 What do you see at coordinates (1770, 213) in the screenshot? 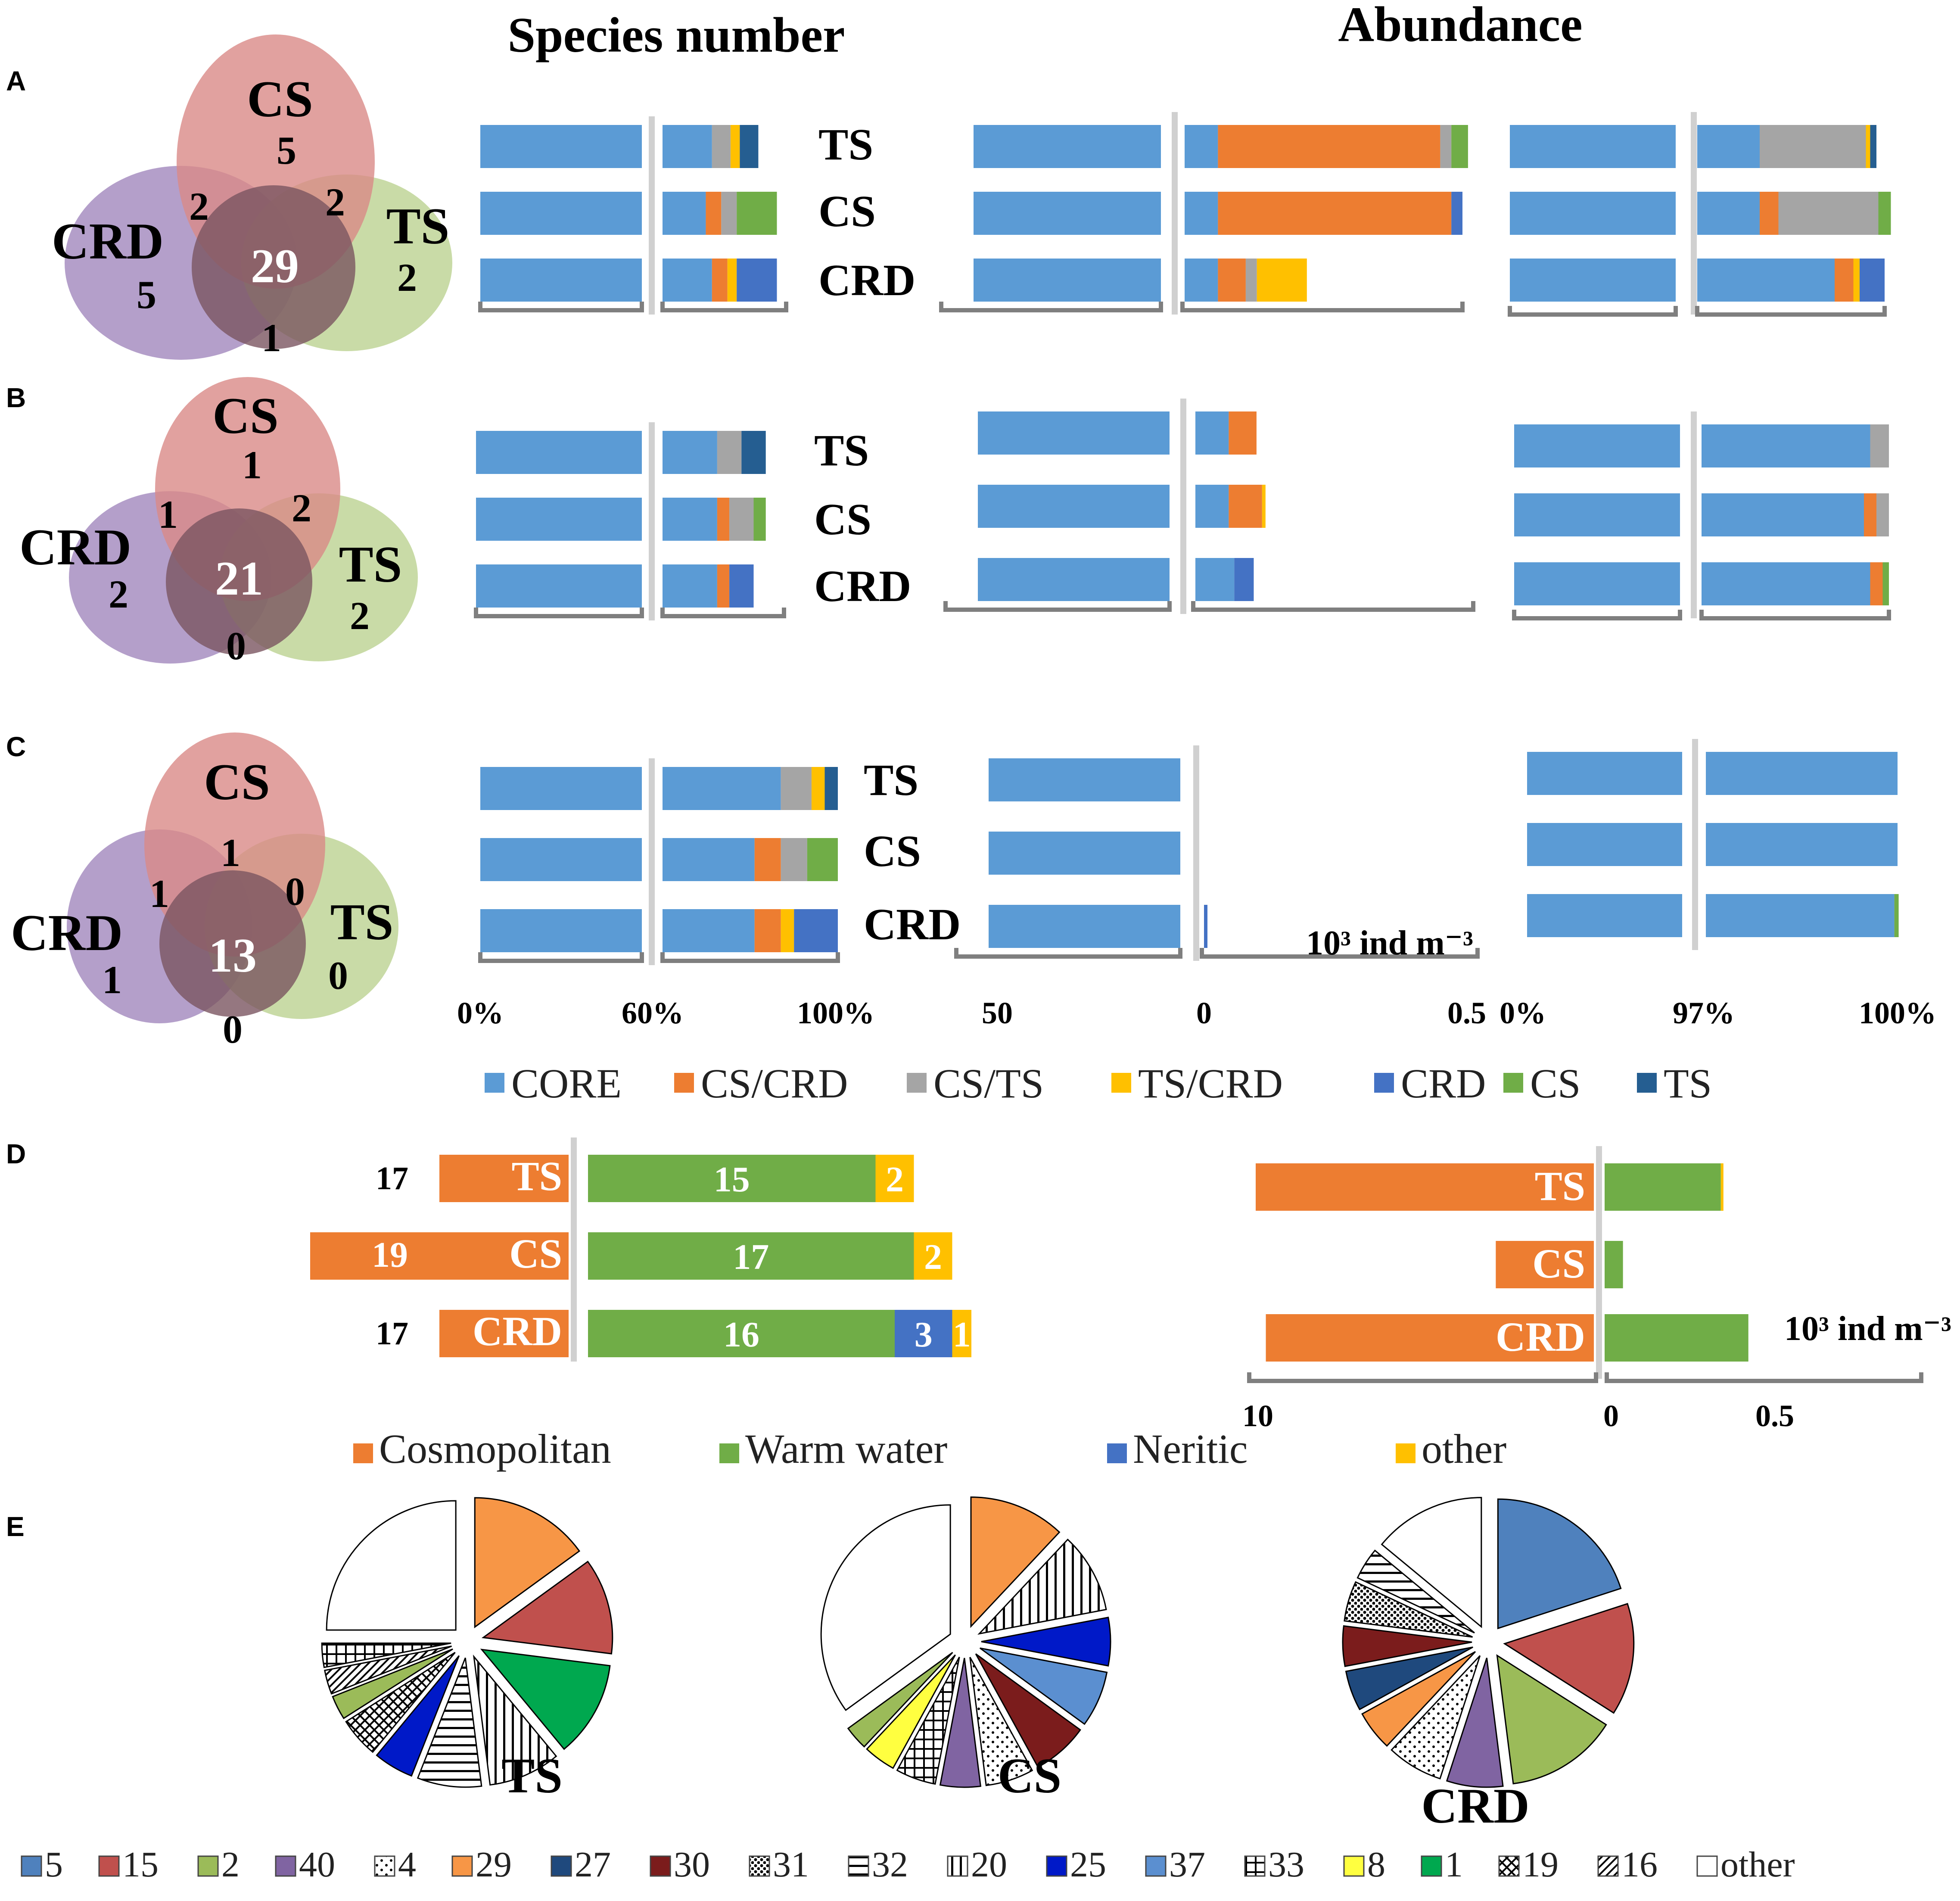
I see `share-bar-A-CS-cs-crd` at bounding box center [1770, 213].